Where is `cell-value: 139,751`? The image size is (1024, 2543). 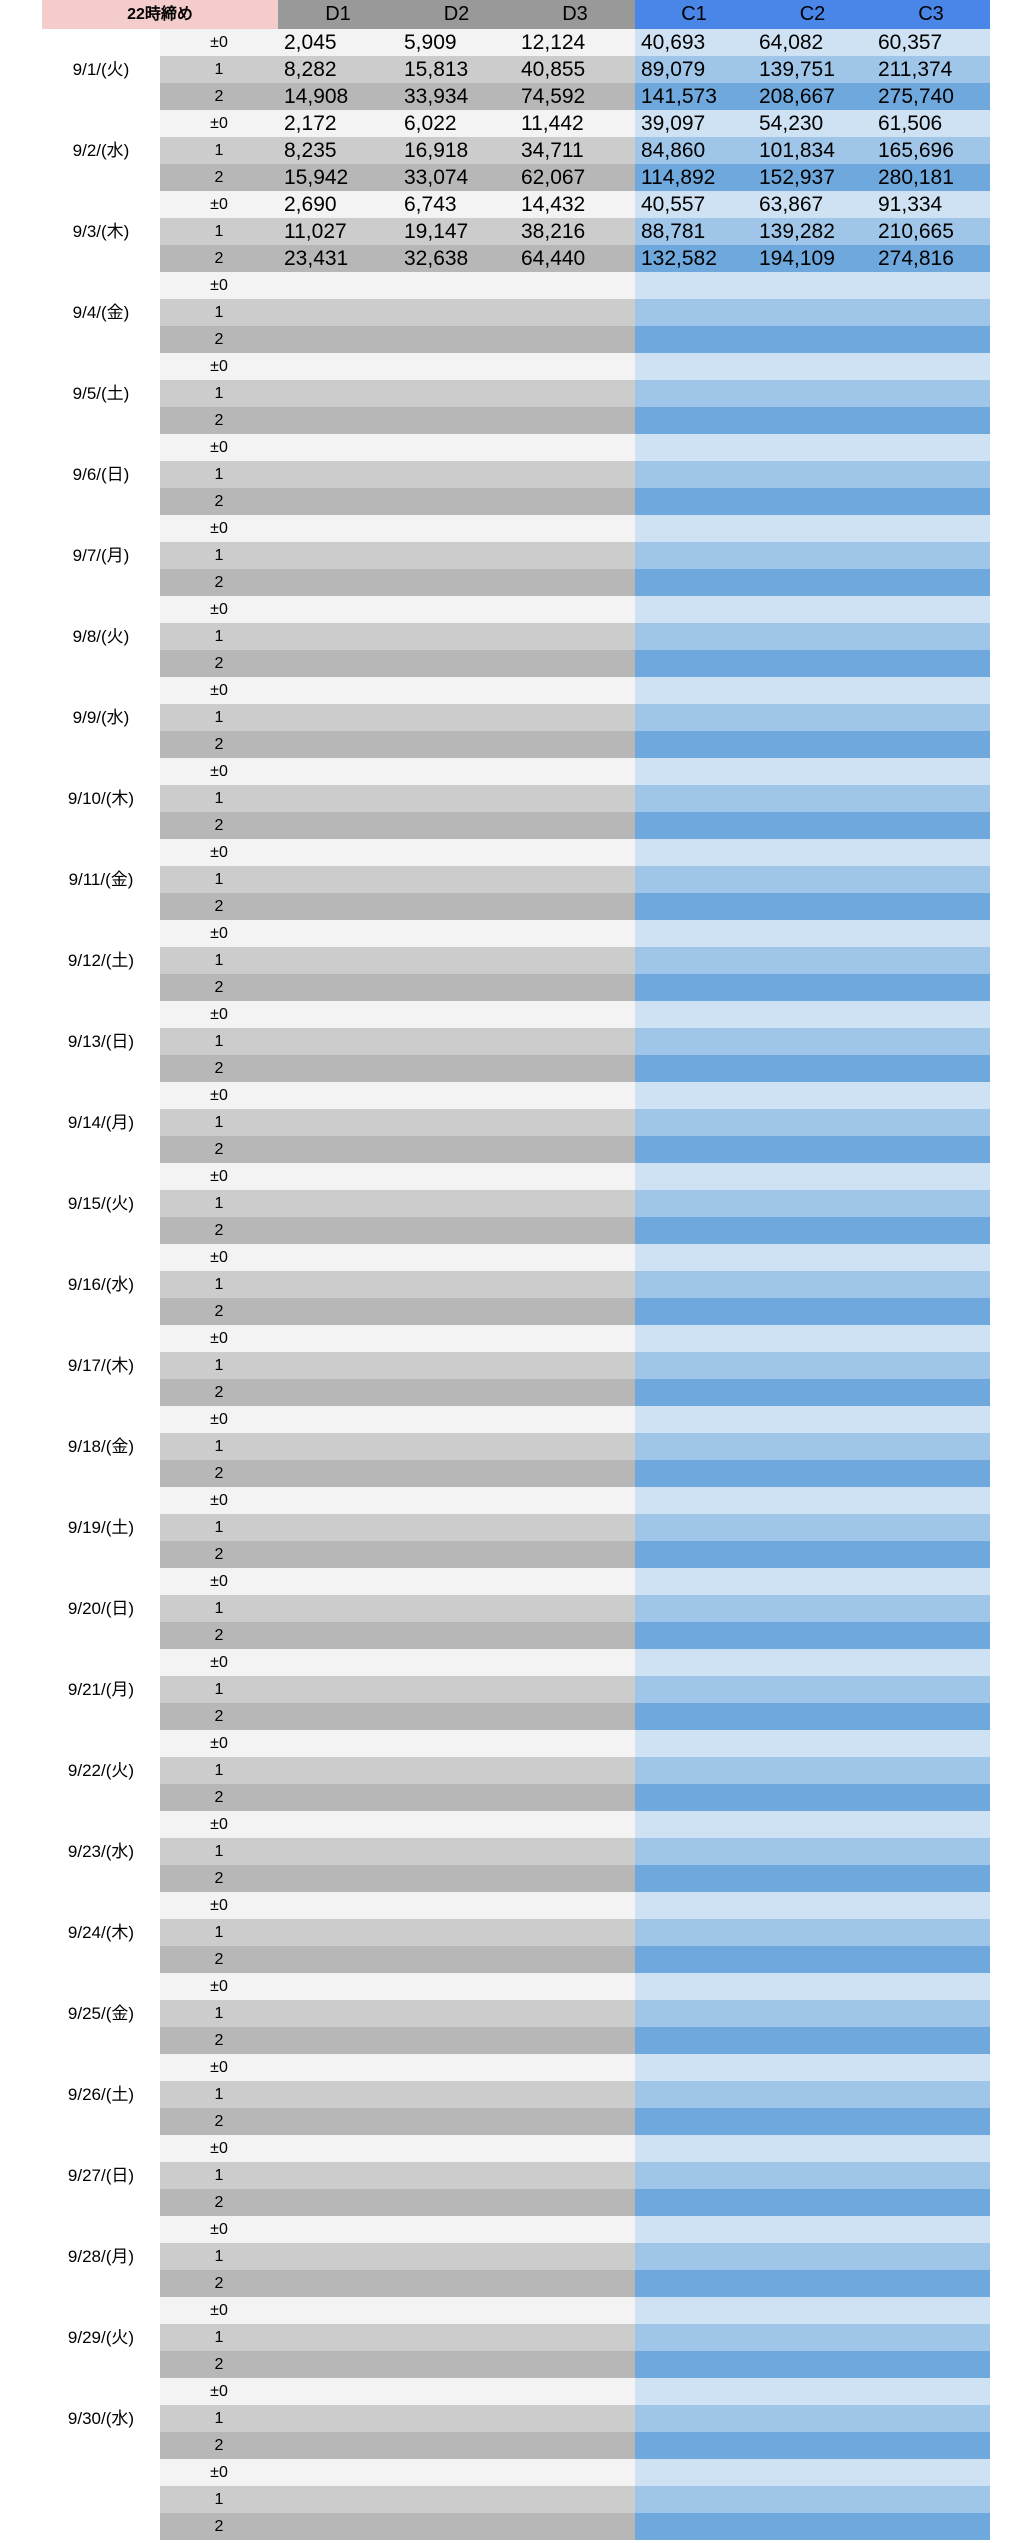 cell-value: 139,751 is located at coordinates (797, 69).